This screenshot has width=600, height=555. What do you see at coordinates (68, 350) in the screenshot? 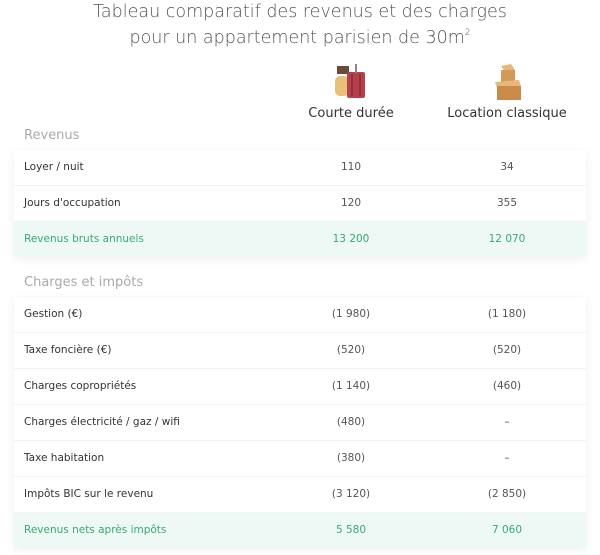
I see `row-label: Taxe foncière (€)` at bounding box center [68, 350].